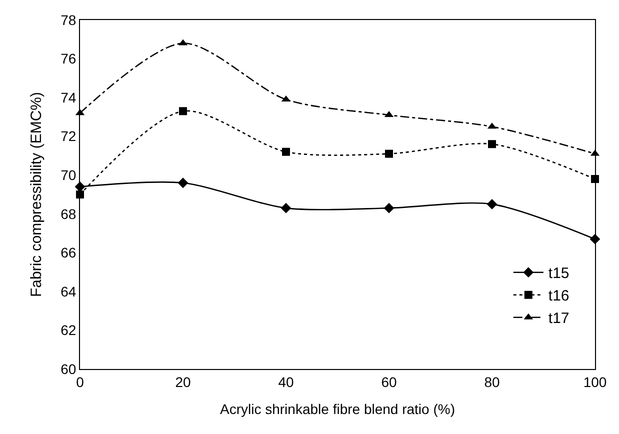 Image resolution: width=619 pixels, height=434 pixels. Describe the element at coordinates (559, 273) in the screenshot. I see `legend-label: t15` at that location.